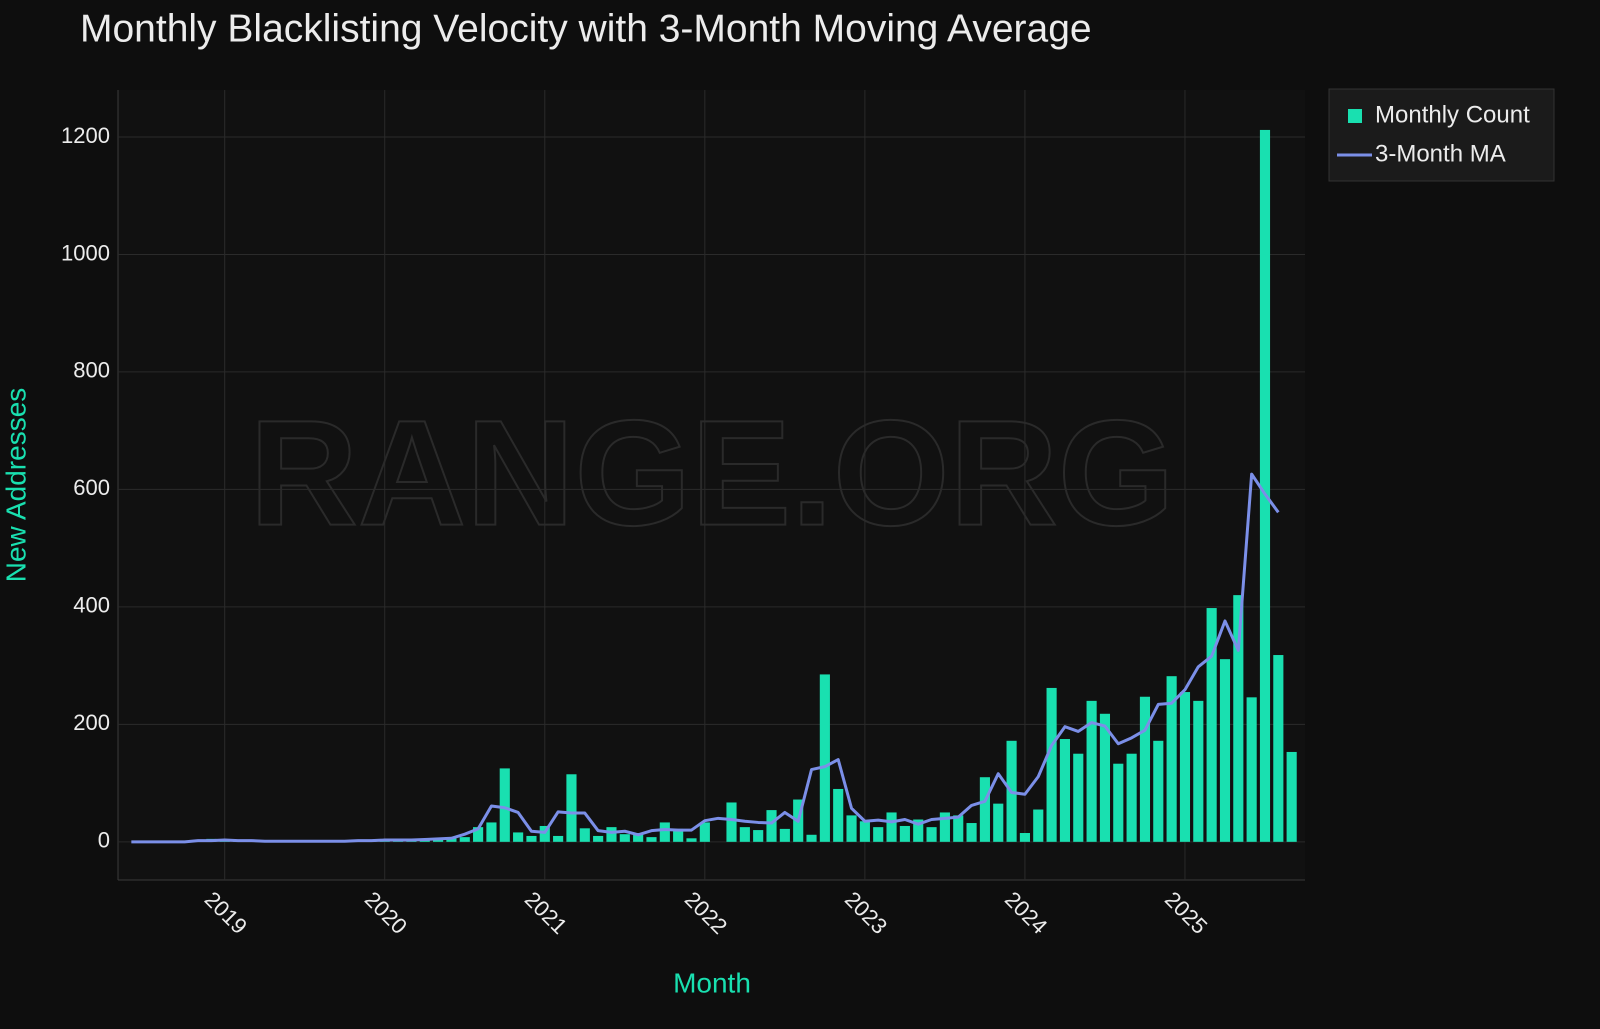  What do you see at coordinates (712, 982) in the screenshot?
I see `x-axis-title: Month` at bounding box center [712, 982].